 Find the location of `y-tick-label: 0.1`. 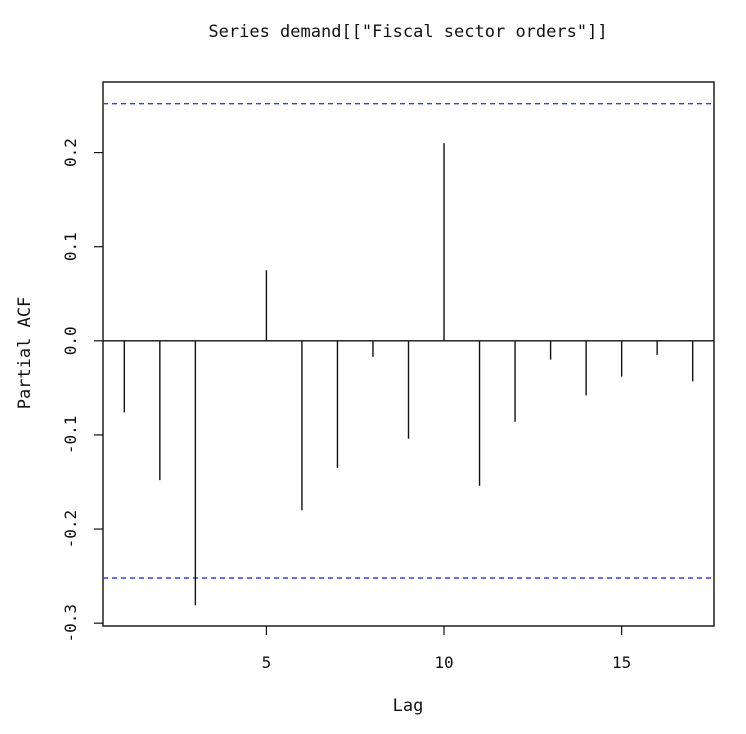

y-tick-label: 0.1 is located at coordinates (70, 246).